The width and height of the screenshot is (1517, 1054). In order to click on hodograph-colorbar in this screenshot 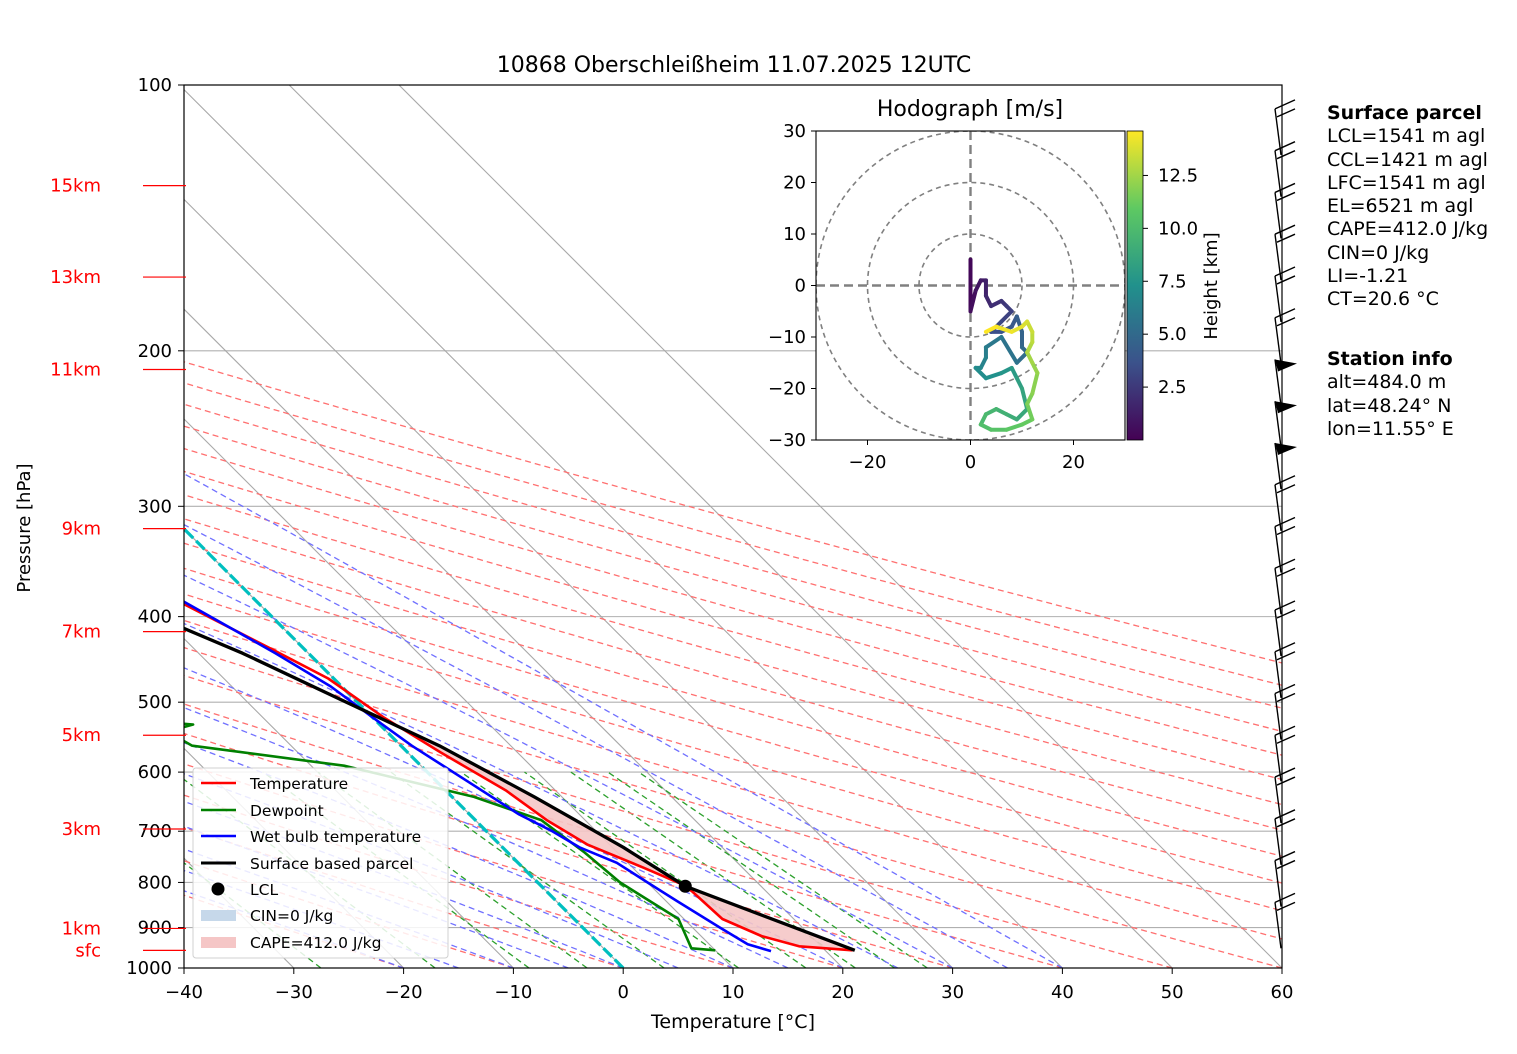, I will do `click(1135, 285)`.